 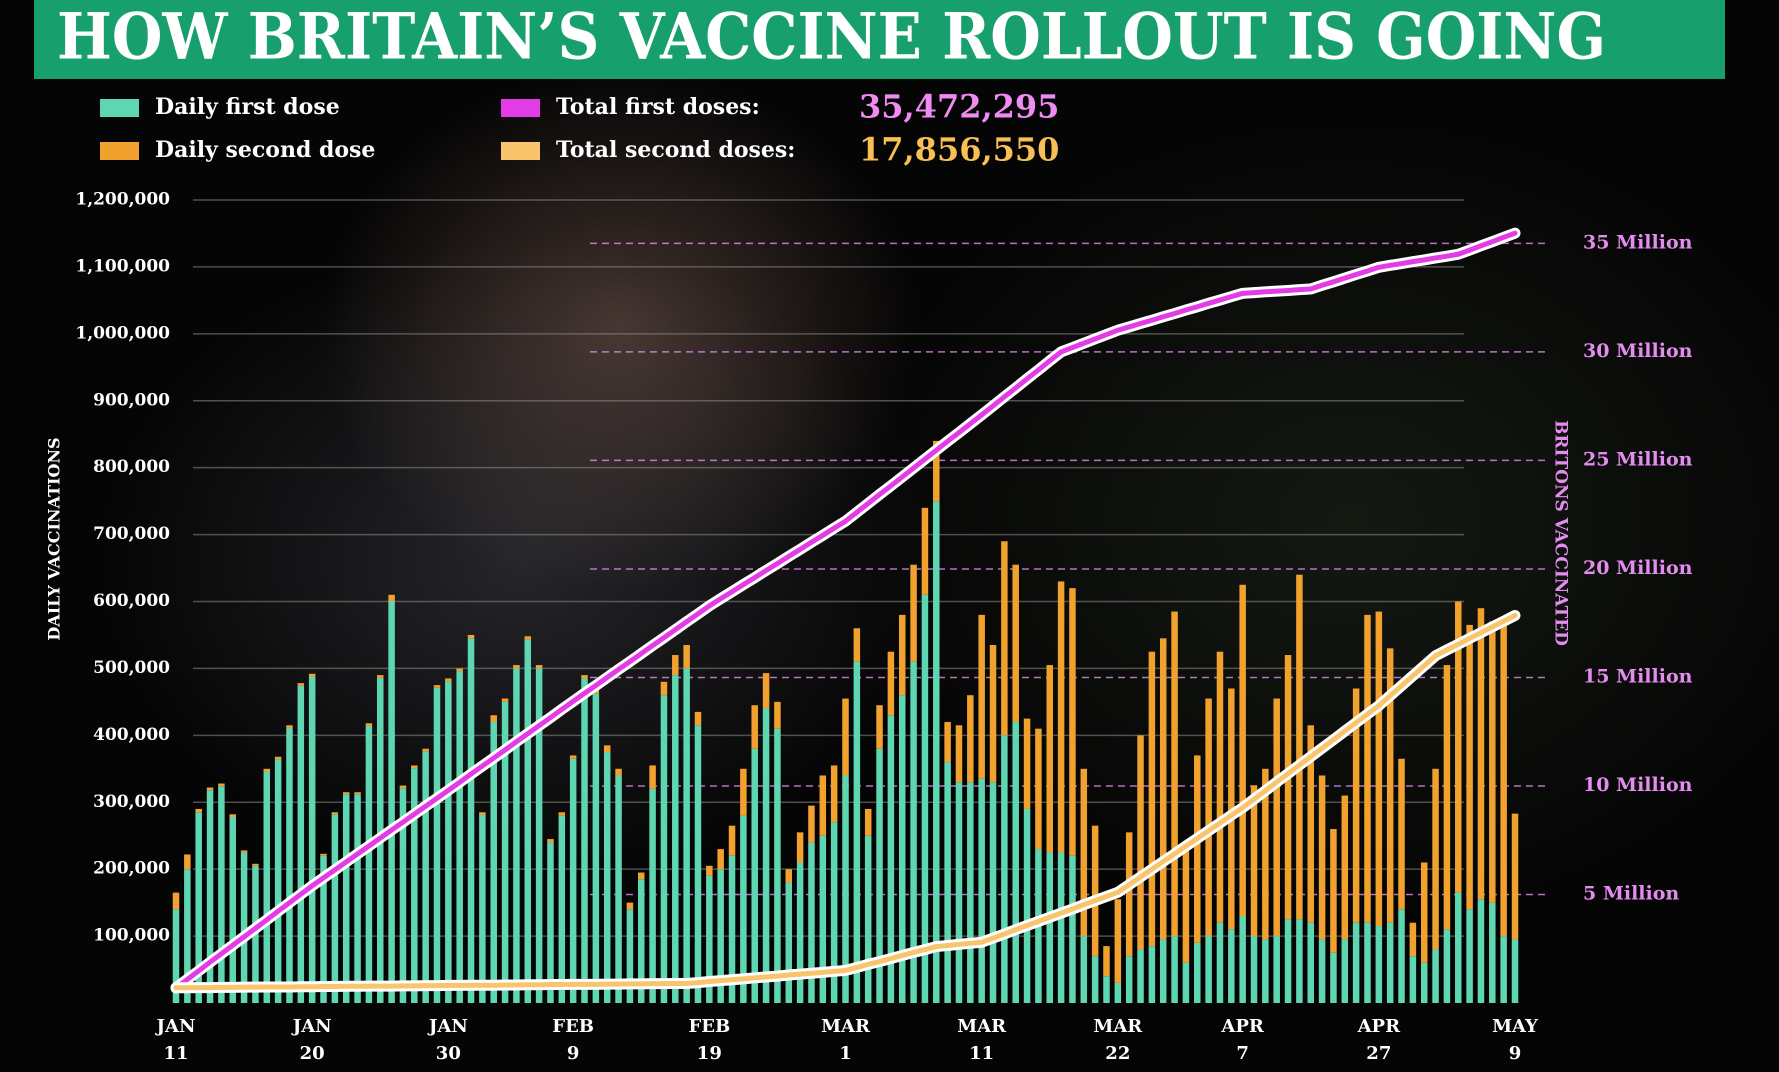 I want to click on title-banner, so click(x=879, y=39).